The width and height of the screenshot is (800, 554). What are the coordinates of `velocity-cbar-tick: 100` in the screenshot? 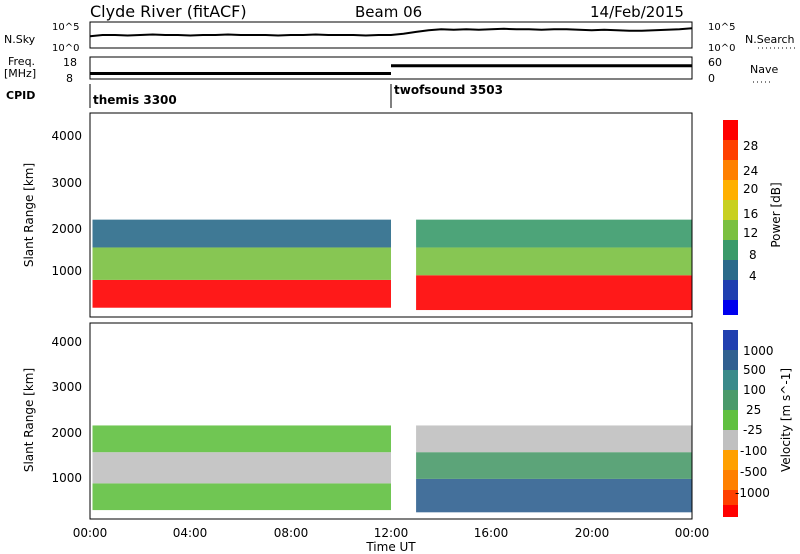 It's located at (754, 390).